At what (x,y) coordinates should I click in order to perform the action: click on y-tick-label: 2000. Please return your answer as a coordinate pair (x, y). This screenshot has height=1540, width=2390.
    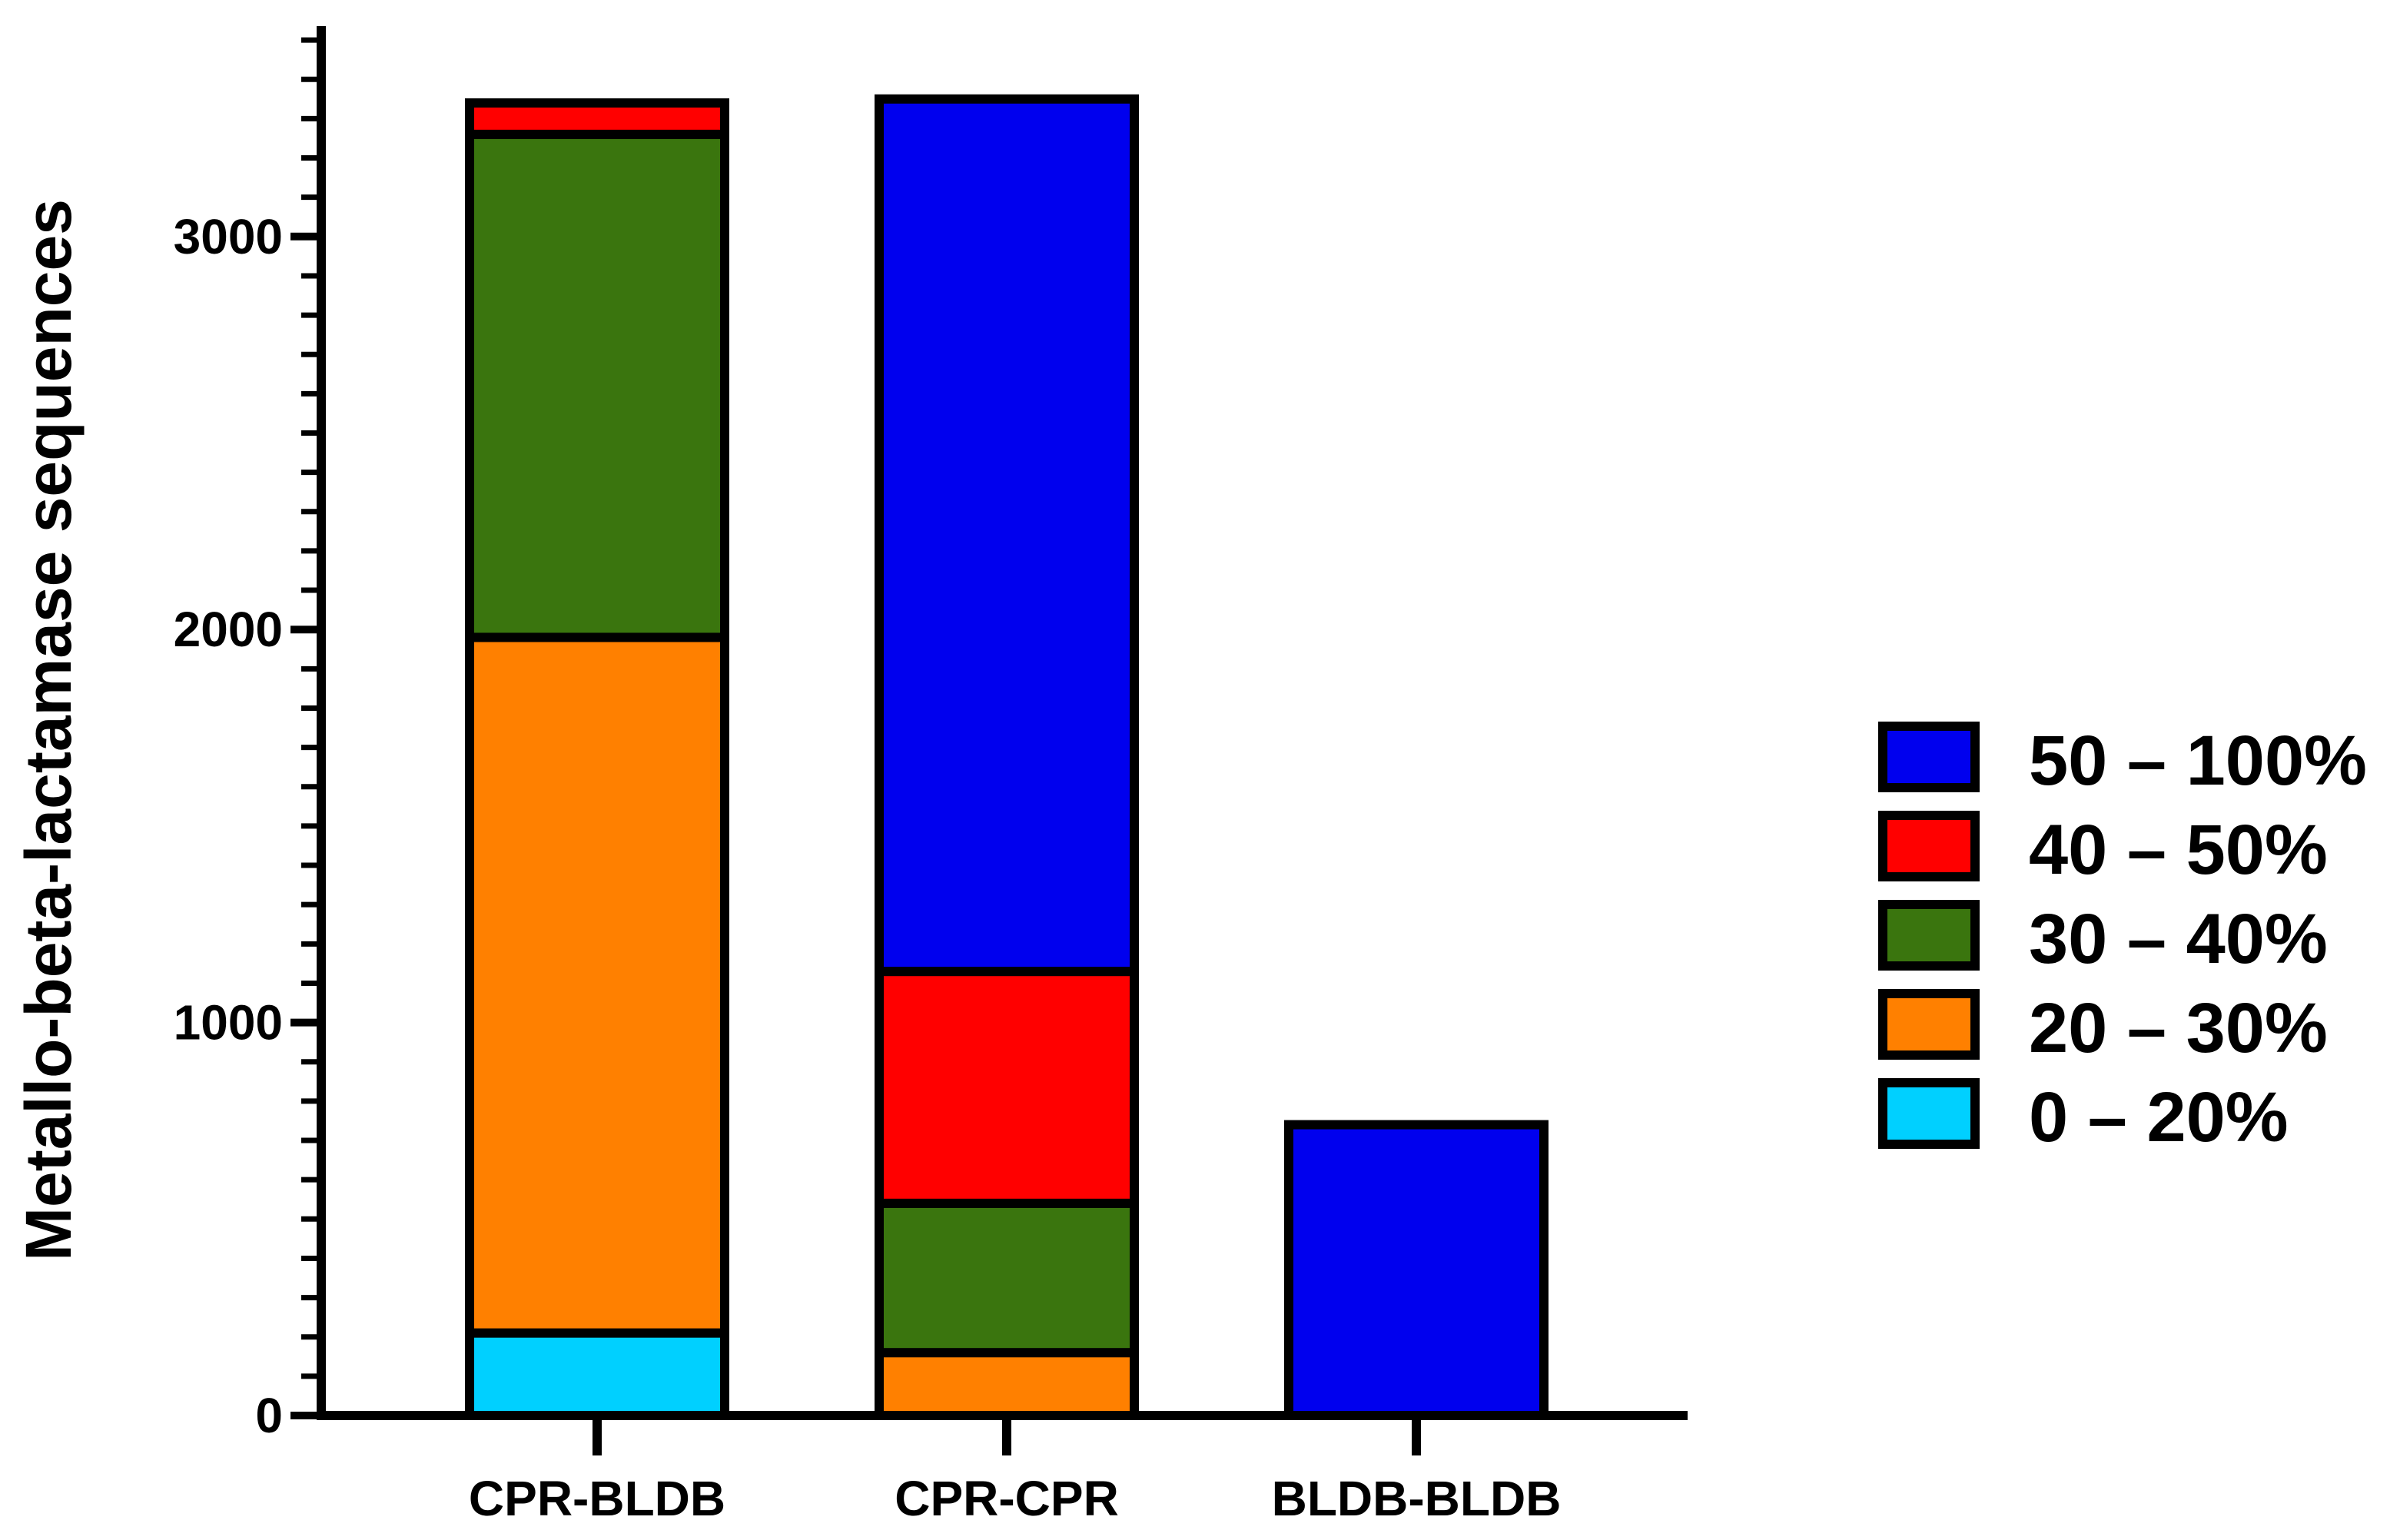
    Looking at the image, I should click on (228, 629).